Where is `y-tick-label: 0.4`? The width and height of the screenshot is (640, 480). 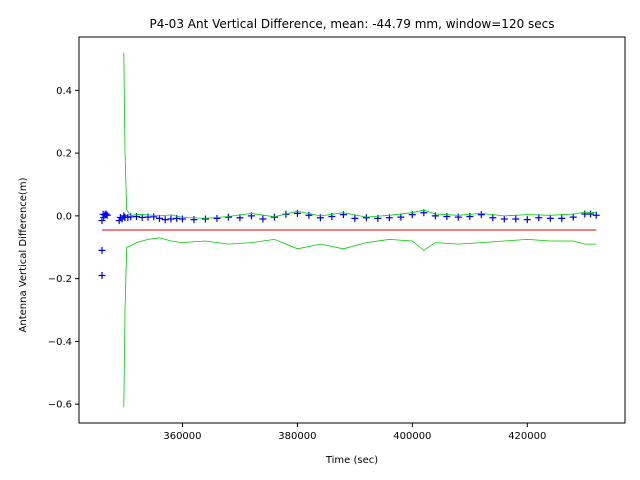 y-tick-label: 0.4 is located at coordinates (64, 91).